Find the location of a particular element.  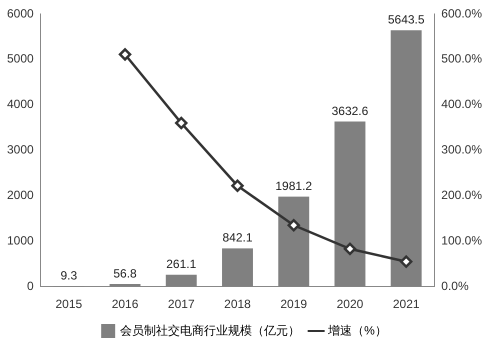

legend-label: 会员制社交电商行业规模（亿元） is located at coordinates (210, 330).